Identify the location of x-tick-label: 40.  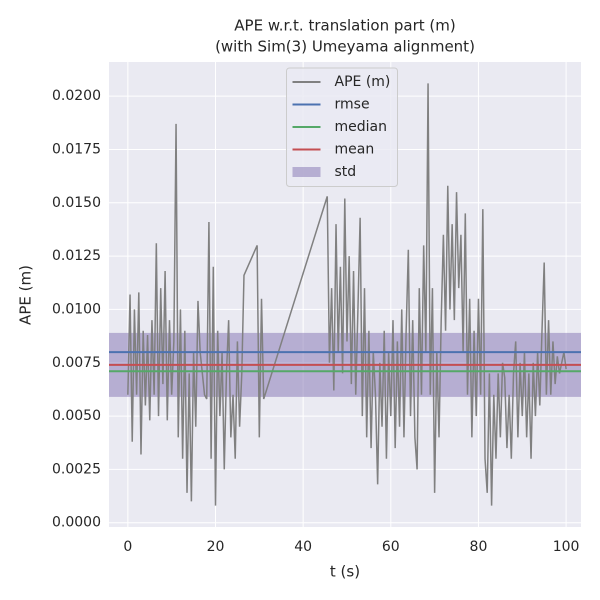
(303, 547).